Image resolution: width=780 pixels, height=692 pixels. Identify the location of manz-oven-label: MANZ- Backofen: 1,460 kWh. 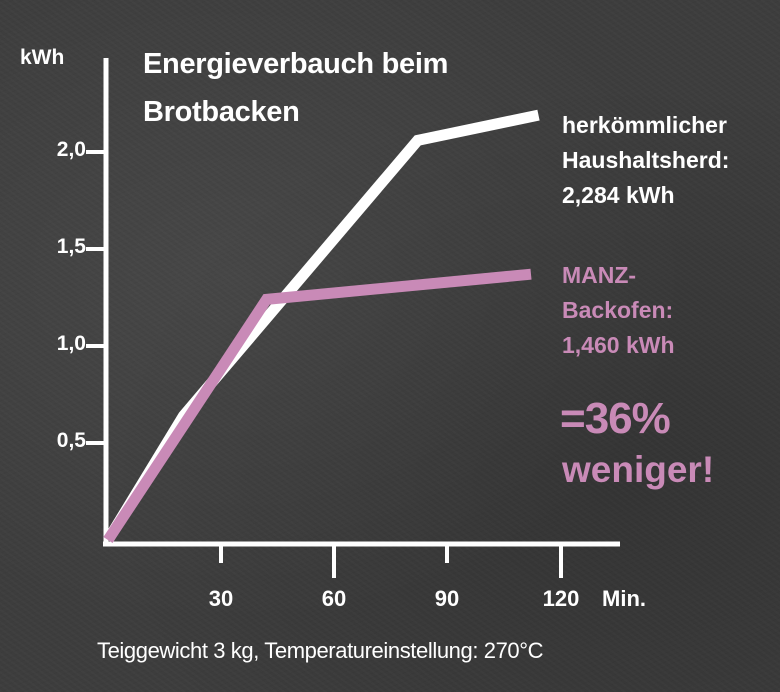
(618, 310).